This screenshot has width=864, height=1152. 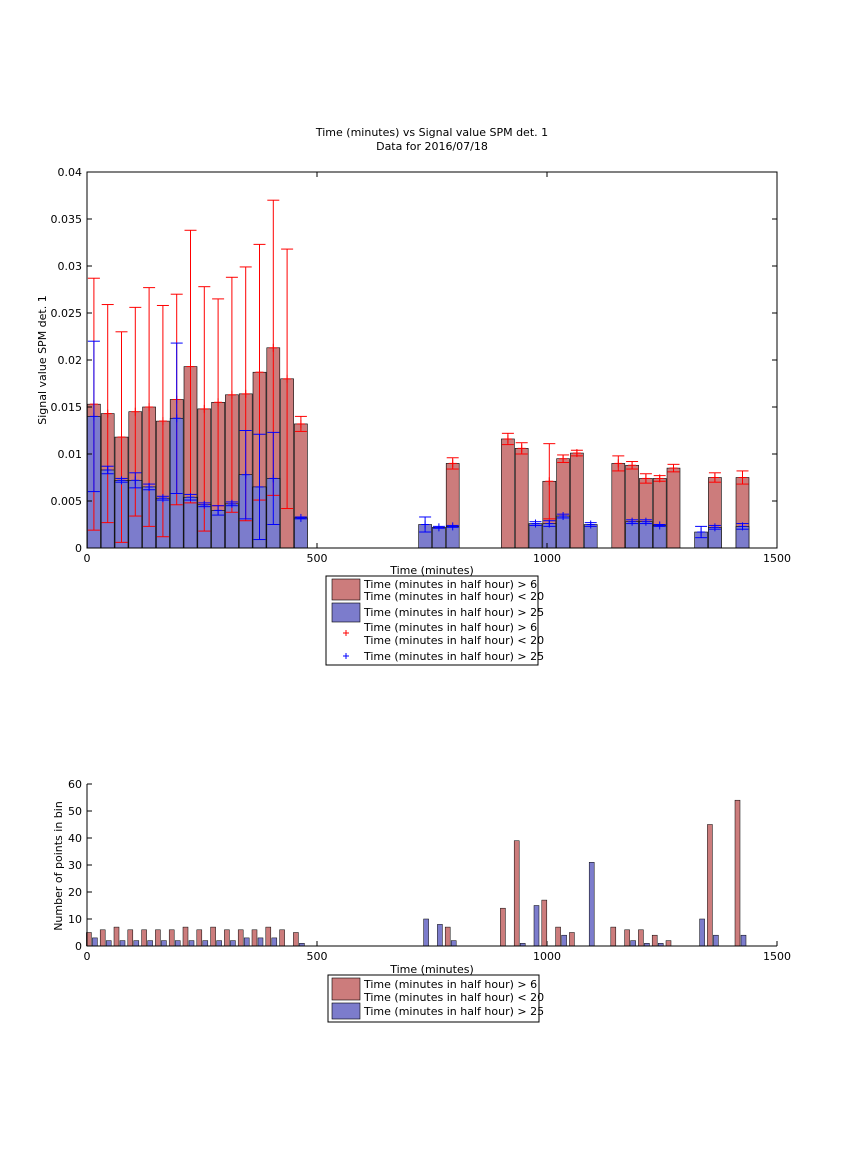 I want to click on y-tick-label: 0.015, so click(x=67, y=407).